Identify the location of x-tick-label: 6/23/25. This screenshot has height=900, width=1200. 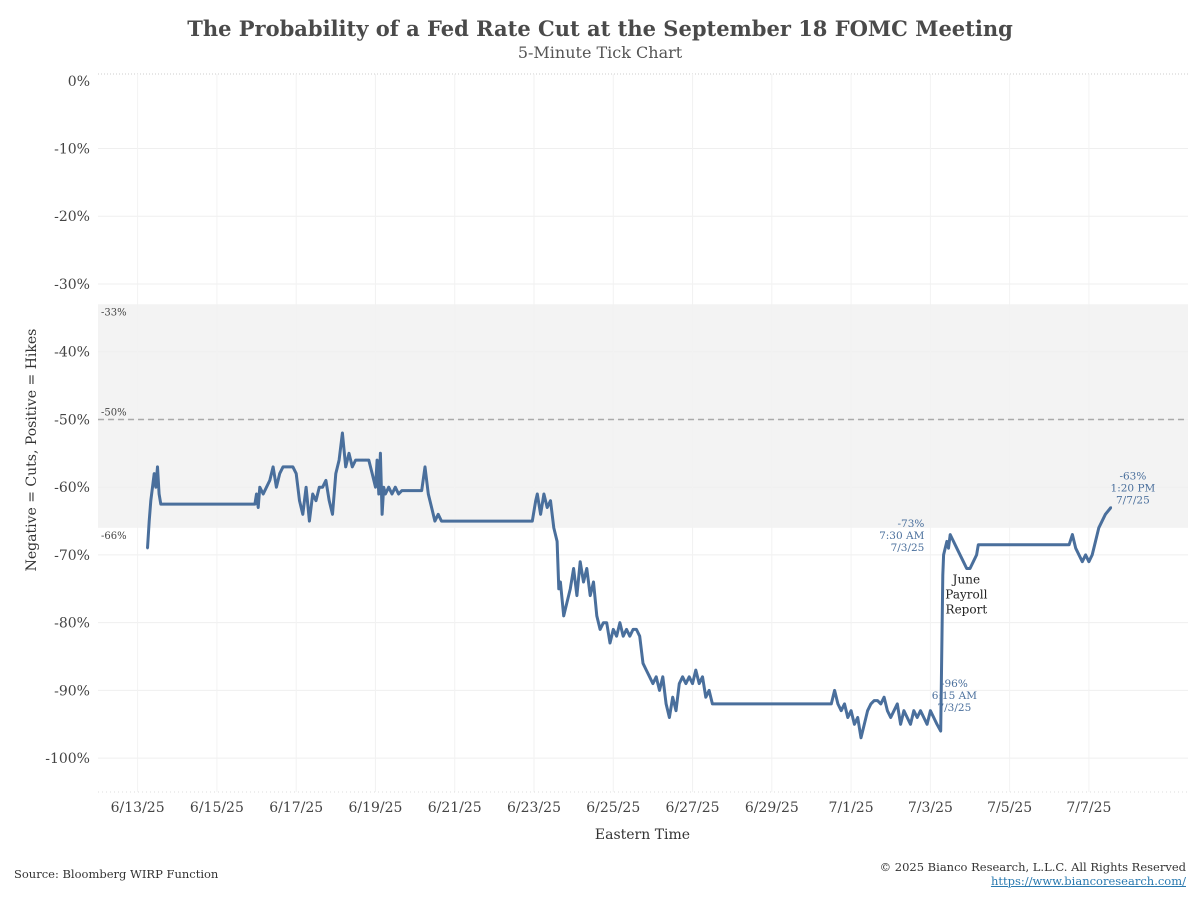
(534, 808).